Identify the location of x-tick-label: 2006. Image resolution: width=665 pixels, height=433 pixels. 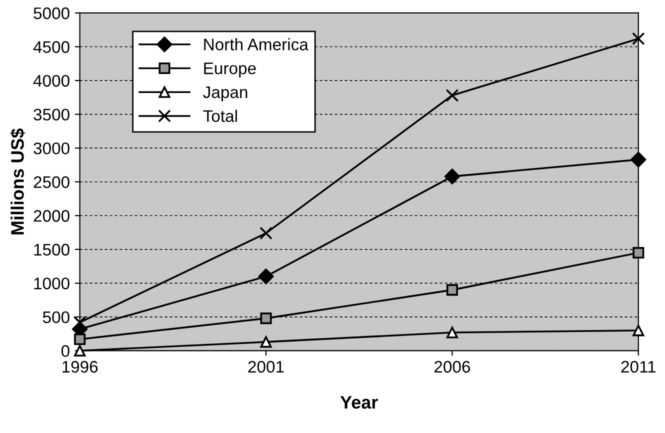
(452, 366).